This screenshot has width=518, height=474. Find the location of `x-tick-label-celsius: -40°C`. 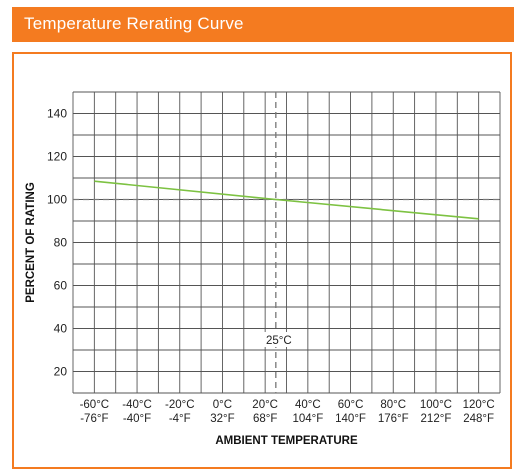

x-tick-label-celsius: -40°C is located at coordinates (137, 405).